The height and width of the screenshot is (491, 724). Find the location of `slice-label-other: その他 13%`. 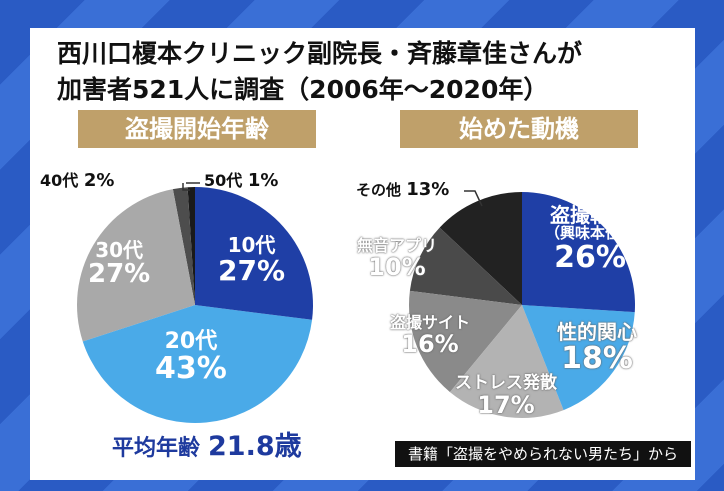

slice-label-other: その他 13% is located at coordinates (403, 189).